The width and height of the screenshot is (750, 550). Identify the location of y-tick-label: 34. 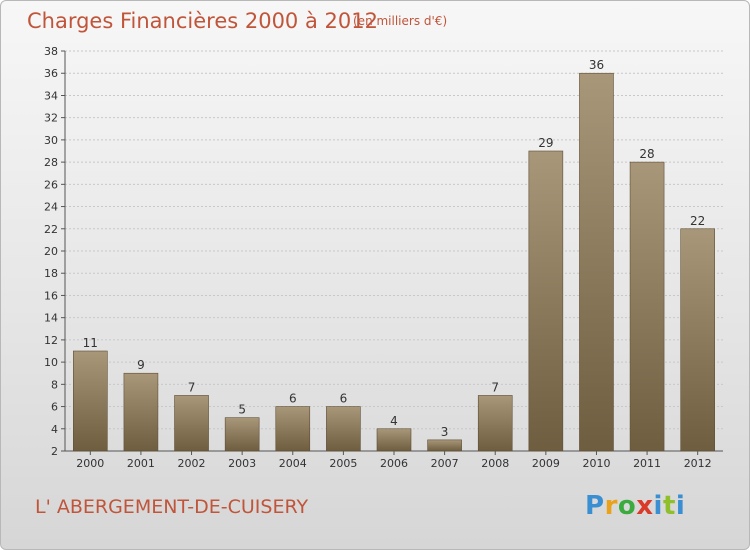
(51, 95).